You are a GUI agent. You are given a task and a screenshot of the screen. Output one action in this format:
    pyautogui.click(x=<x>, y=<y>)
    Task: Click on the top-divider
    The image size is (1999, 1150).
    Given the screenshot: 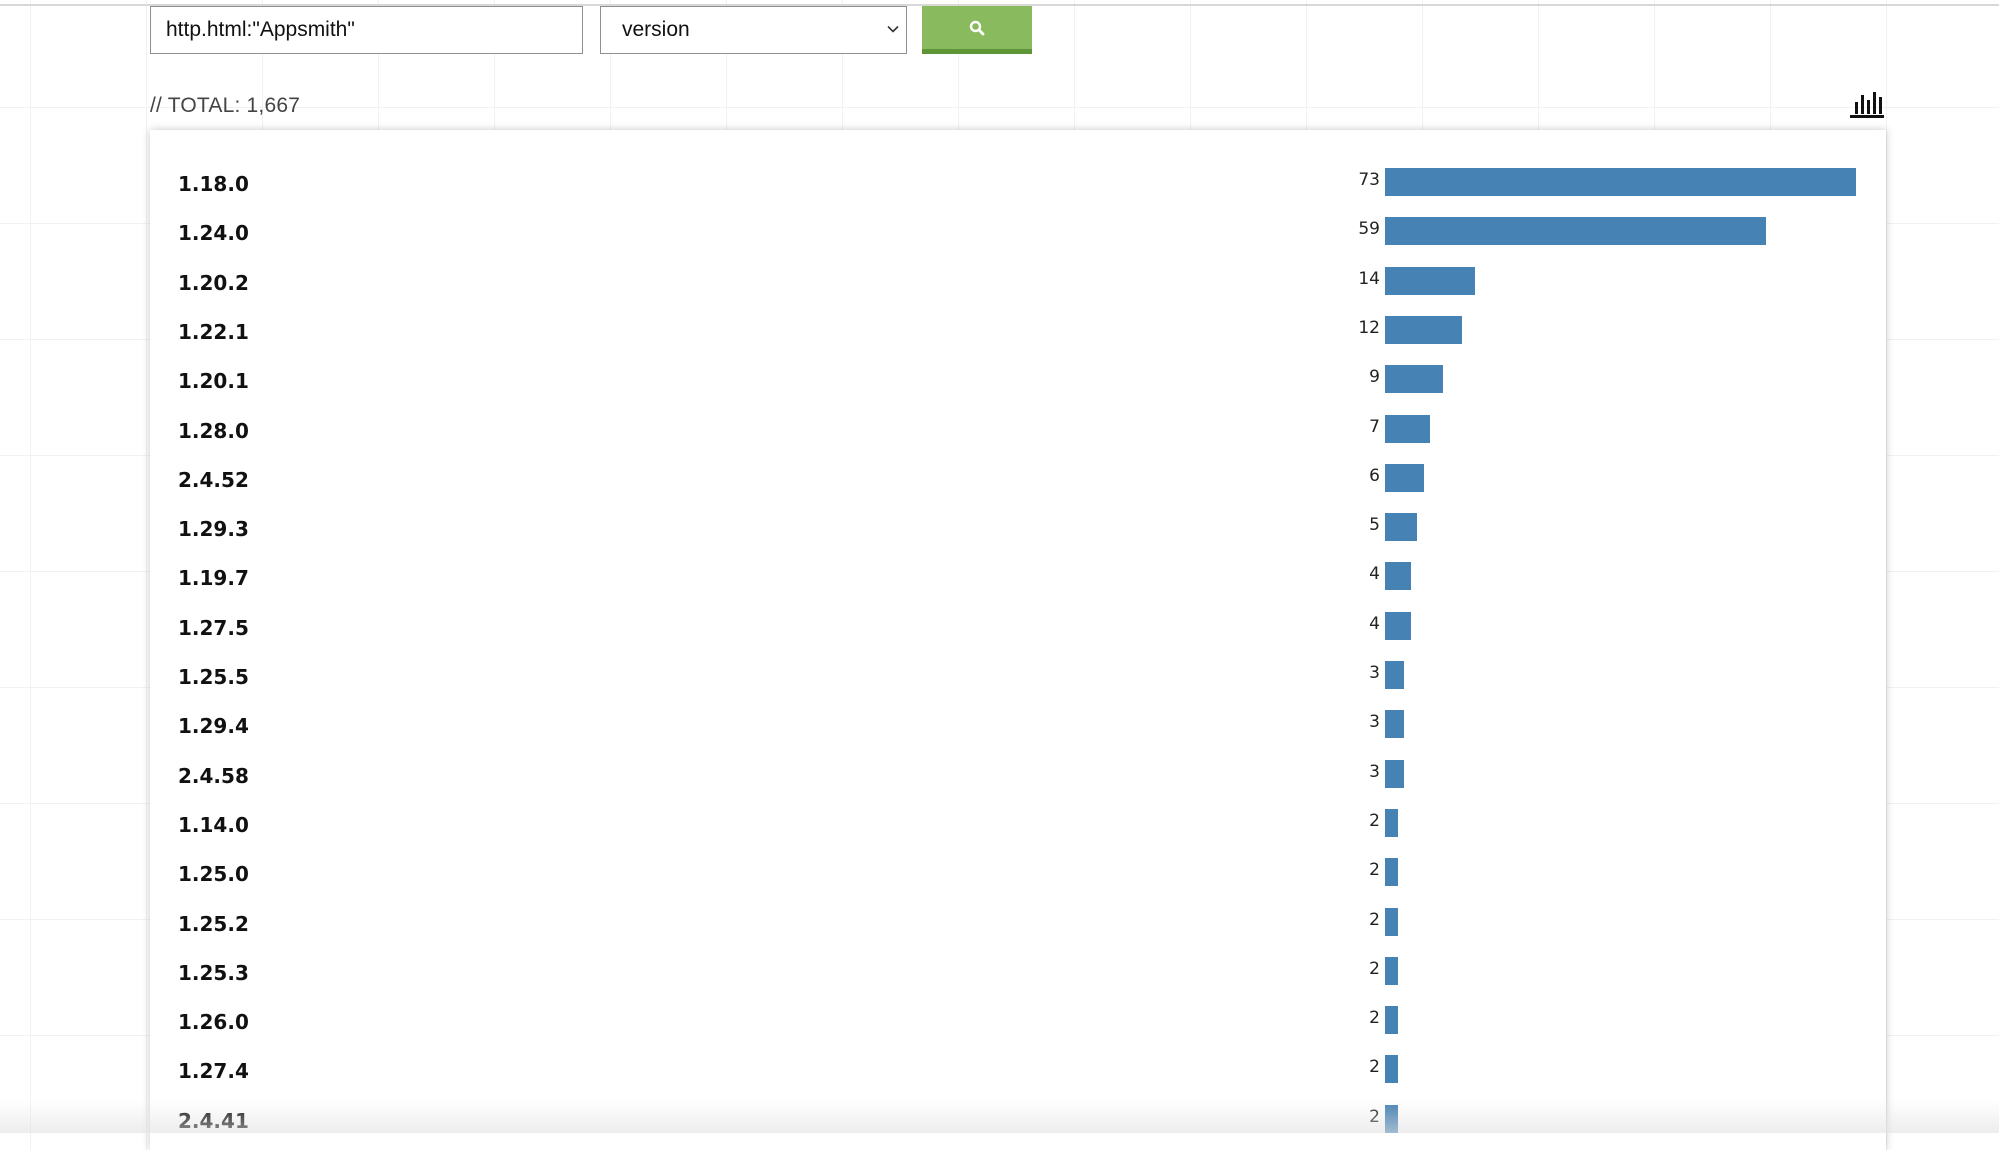 What is the action you would take?
    pyautogui.click(x=999, y=5)
    